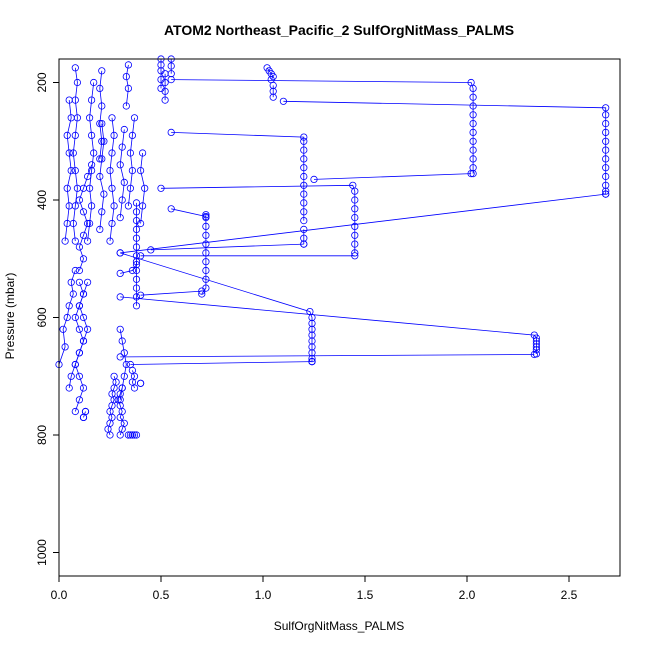  Describe the element at coordinates (569, 595) in the screenshot. I see `x-tick-label: 2.5` at that location.